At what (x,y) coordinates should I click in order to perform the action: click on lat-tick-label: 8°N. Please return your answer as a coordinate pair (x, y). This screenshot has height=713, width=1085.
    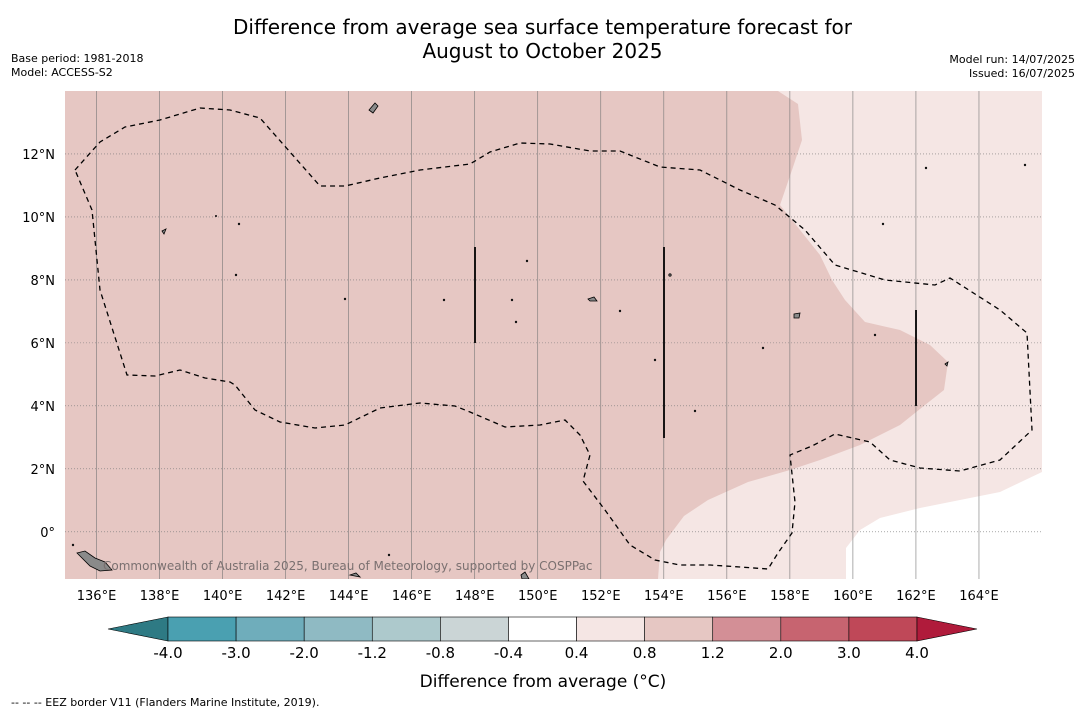
    Looking at the image, I should click on (43, 281).